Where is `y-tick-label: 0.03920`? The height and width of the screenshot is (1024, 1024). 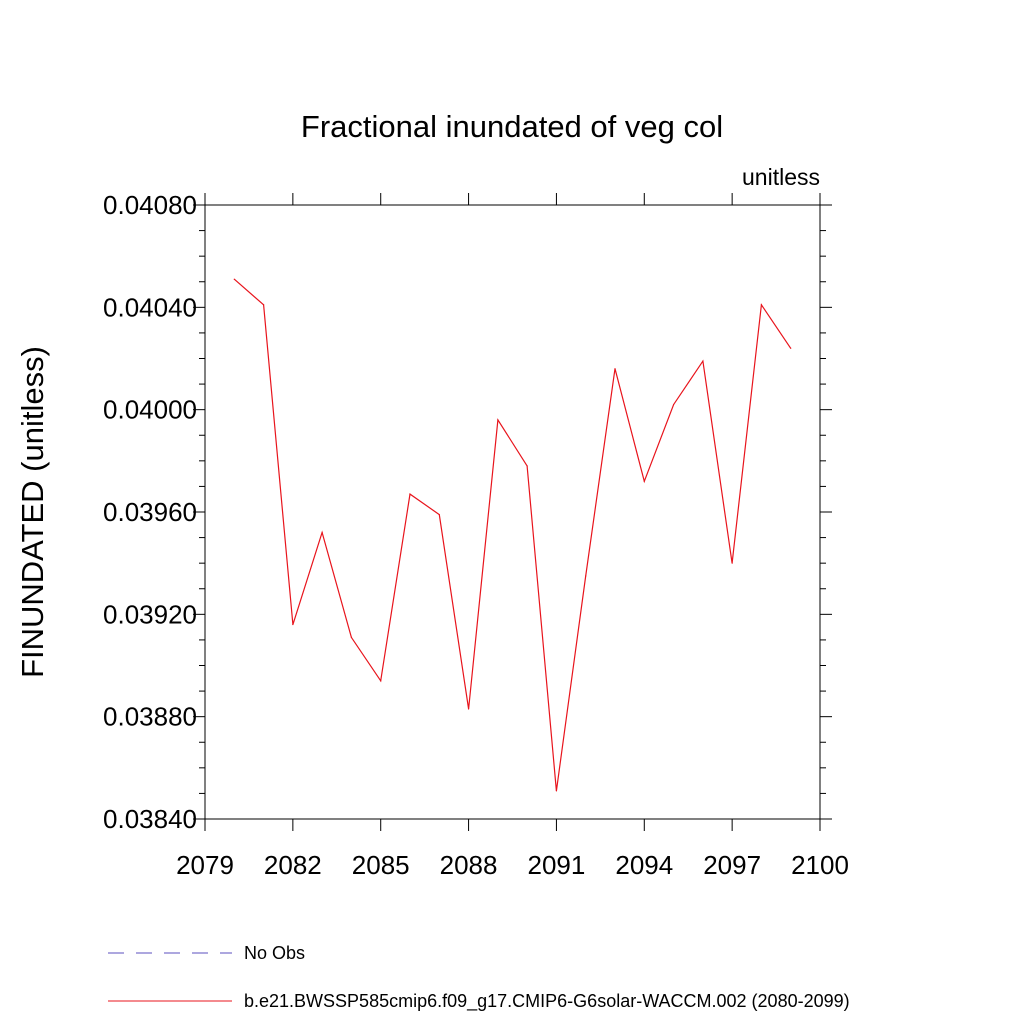 y-tick-label: 0.03920 is located at coordinates (150, 614).